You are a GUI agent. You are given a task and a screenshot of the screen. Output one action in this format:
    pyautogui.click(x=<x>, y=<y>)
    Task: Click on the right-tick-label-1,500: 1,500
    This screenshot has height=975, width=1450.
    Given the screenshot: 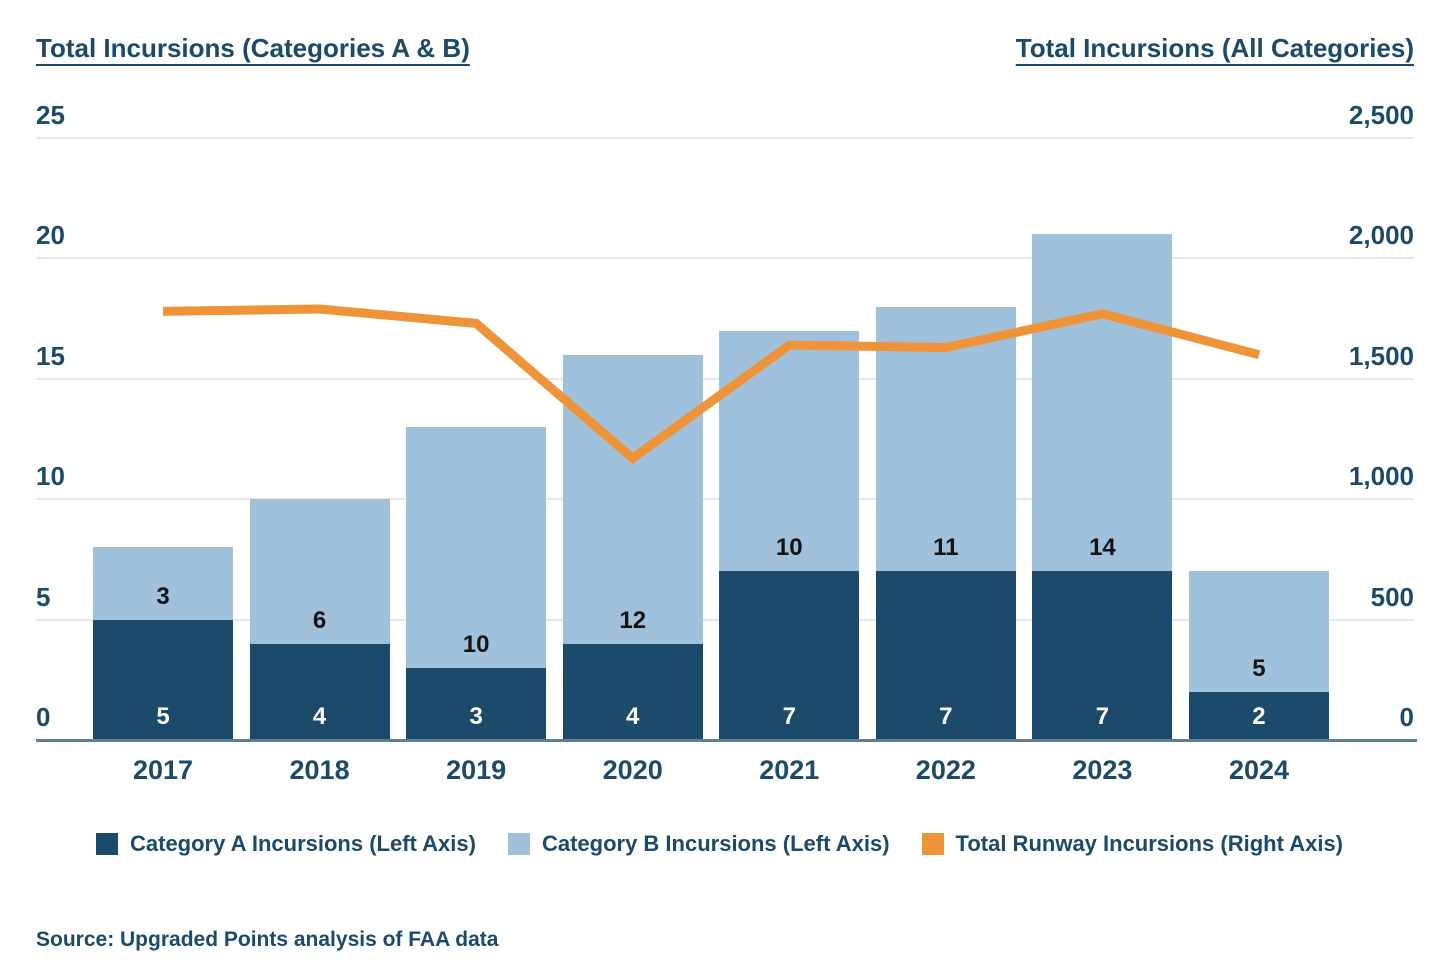 What is the action you would take?
    pyautogui.click(x=1381, y=355)
    